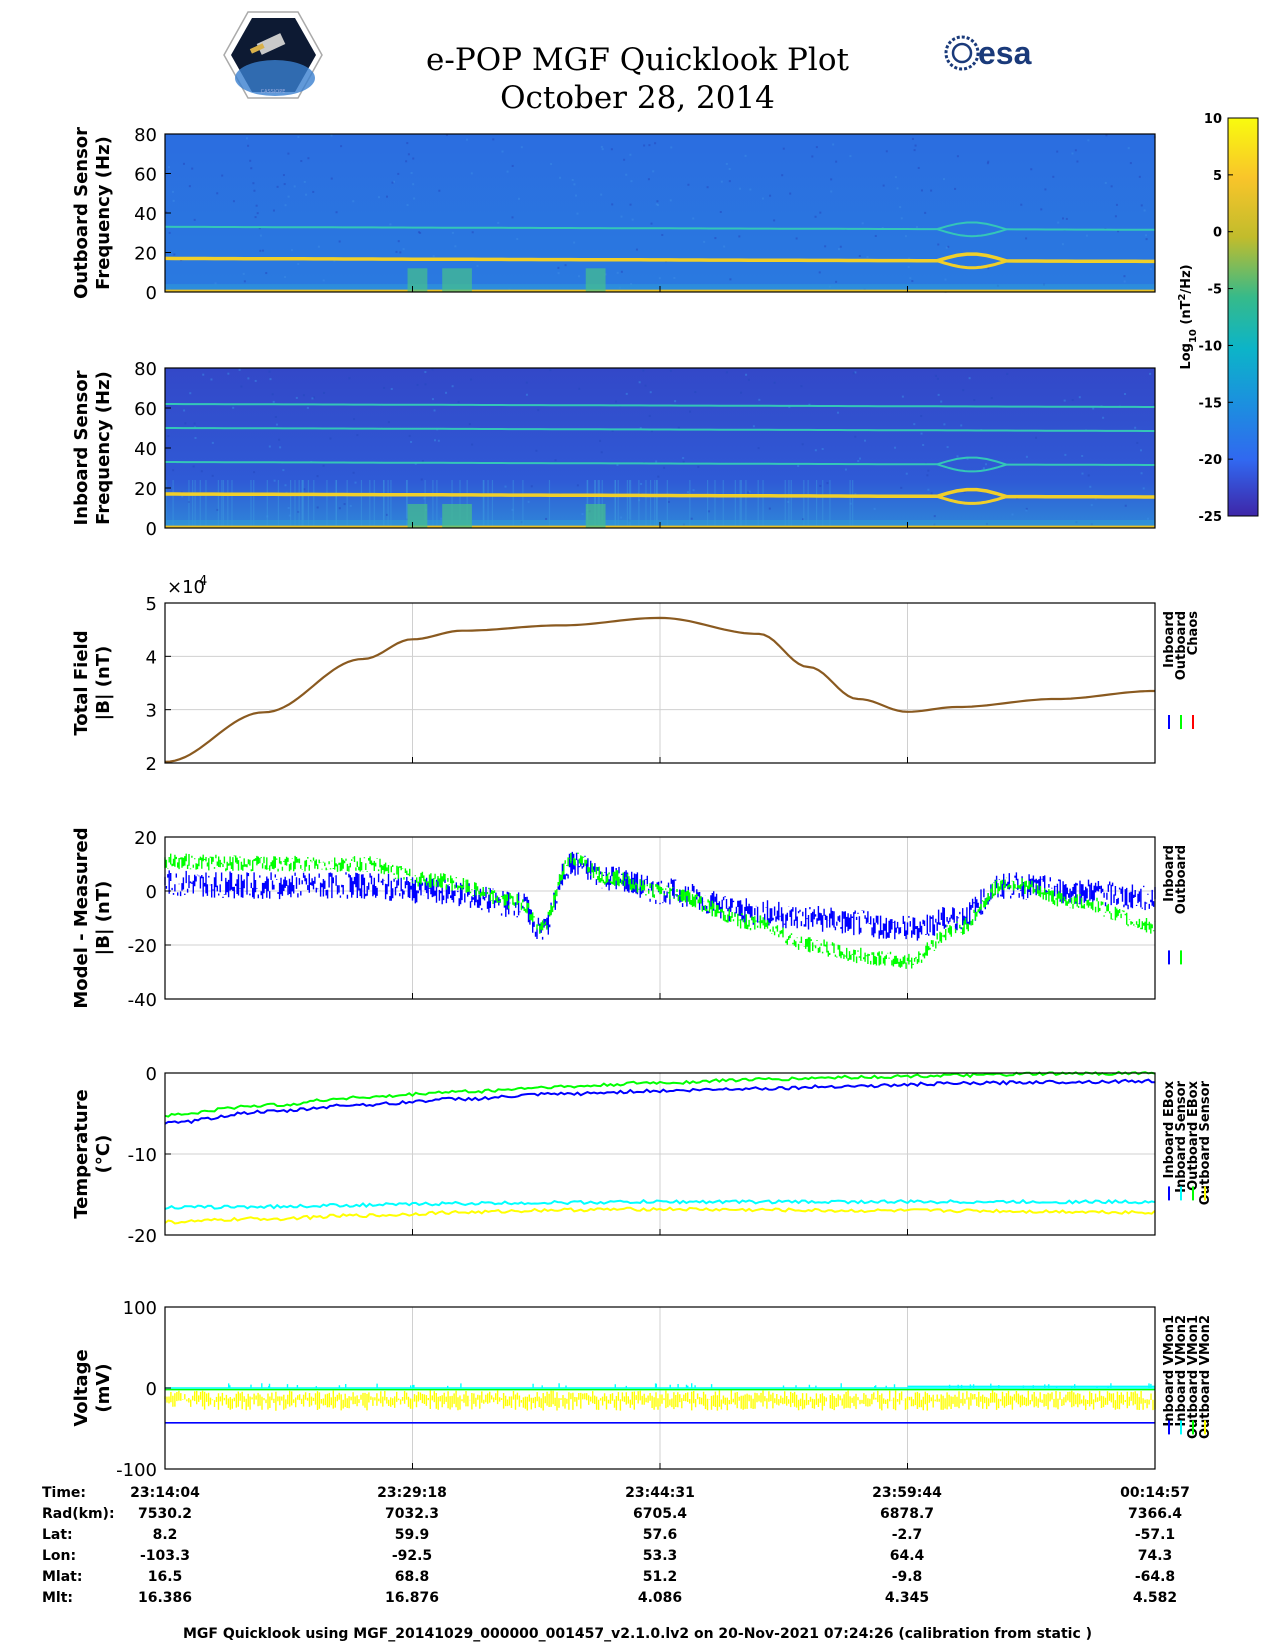 The height and width of the screenshot is (1650, 1275). I want to click on y-axis-label: Inboard Sensor, so click(81, 447).